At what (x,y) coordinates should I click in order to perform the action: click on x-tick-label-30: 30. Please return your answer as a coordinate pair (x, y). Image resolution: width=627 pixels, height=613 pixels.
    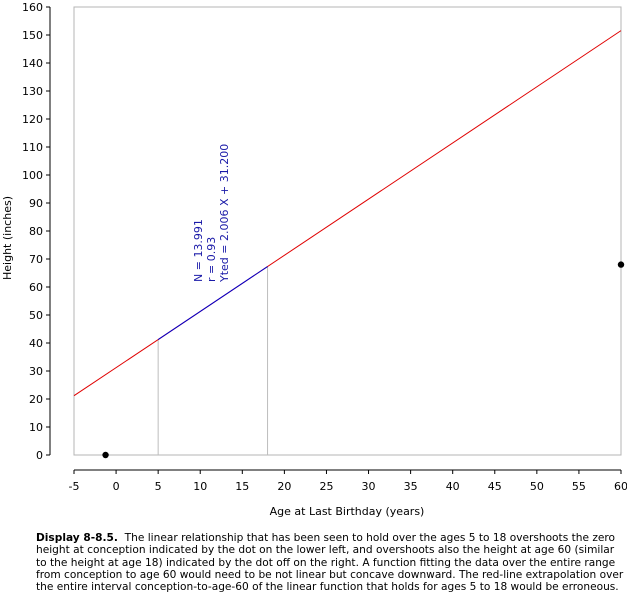
    Looking at the image, I should click on (369, 486).